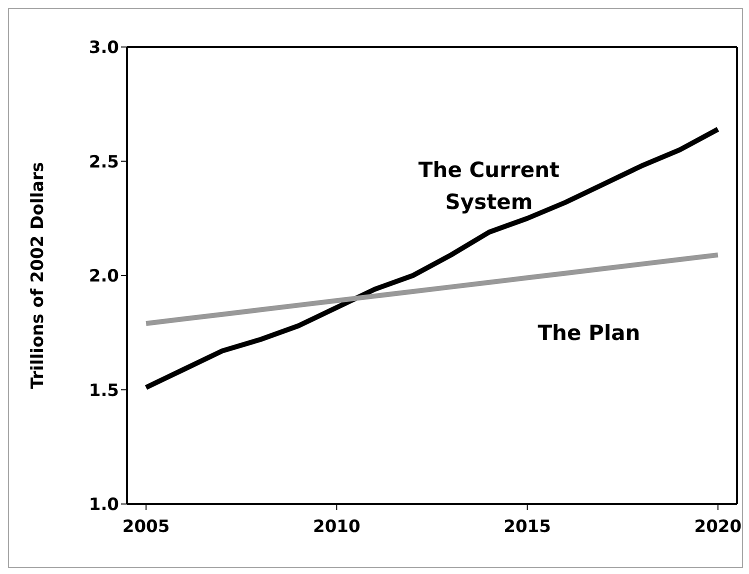 The width and height of the screenshot is (749, 574). I want to click on y-tick-label: 2.5, so click(103, 162).